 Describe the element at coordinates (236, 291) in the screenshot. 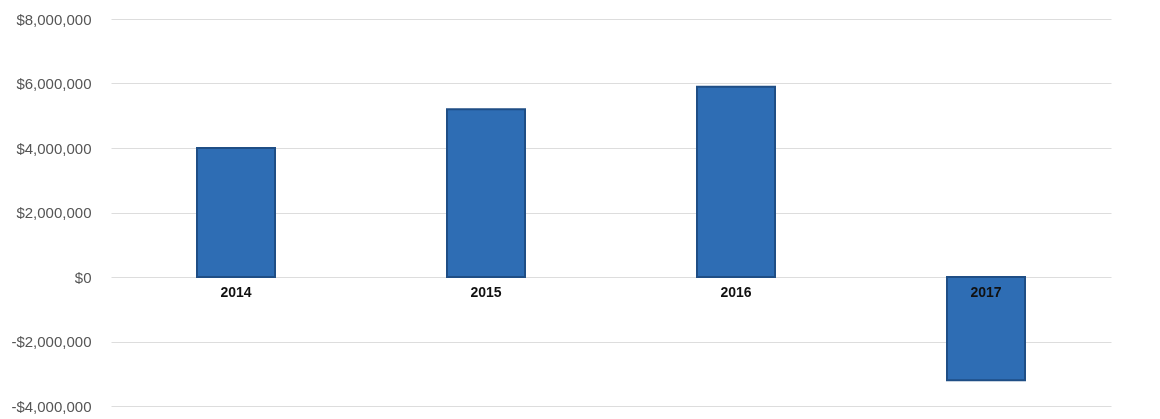

I see `x-tick-label: 2014` at that location.